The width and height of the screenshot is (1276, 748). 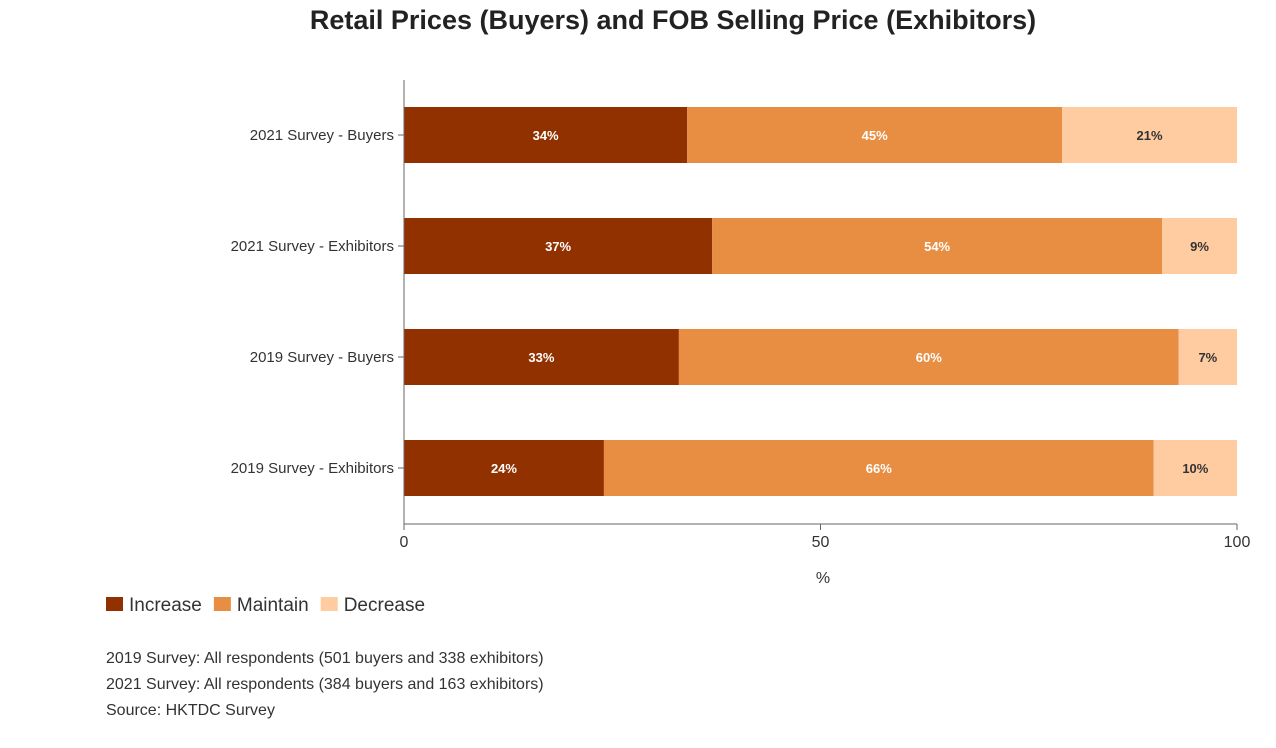 What do you see at coordinates (222, 604) in the screenshot?
I see `legend-swatch-maintain` at bounding box center [222, 604].